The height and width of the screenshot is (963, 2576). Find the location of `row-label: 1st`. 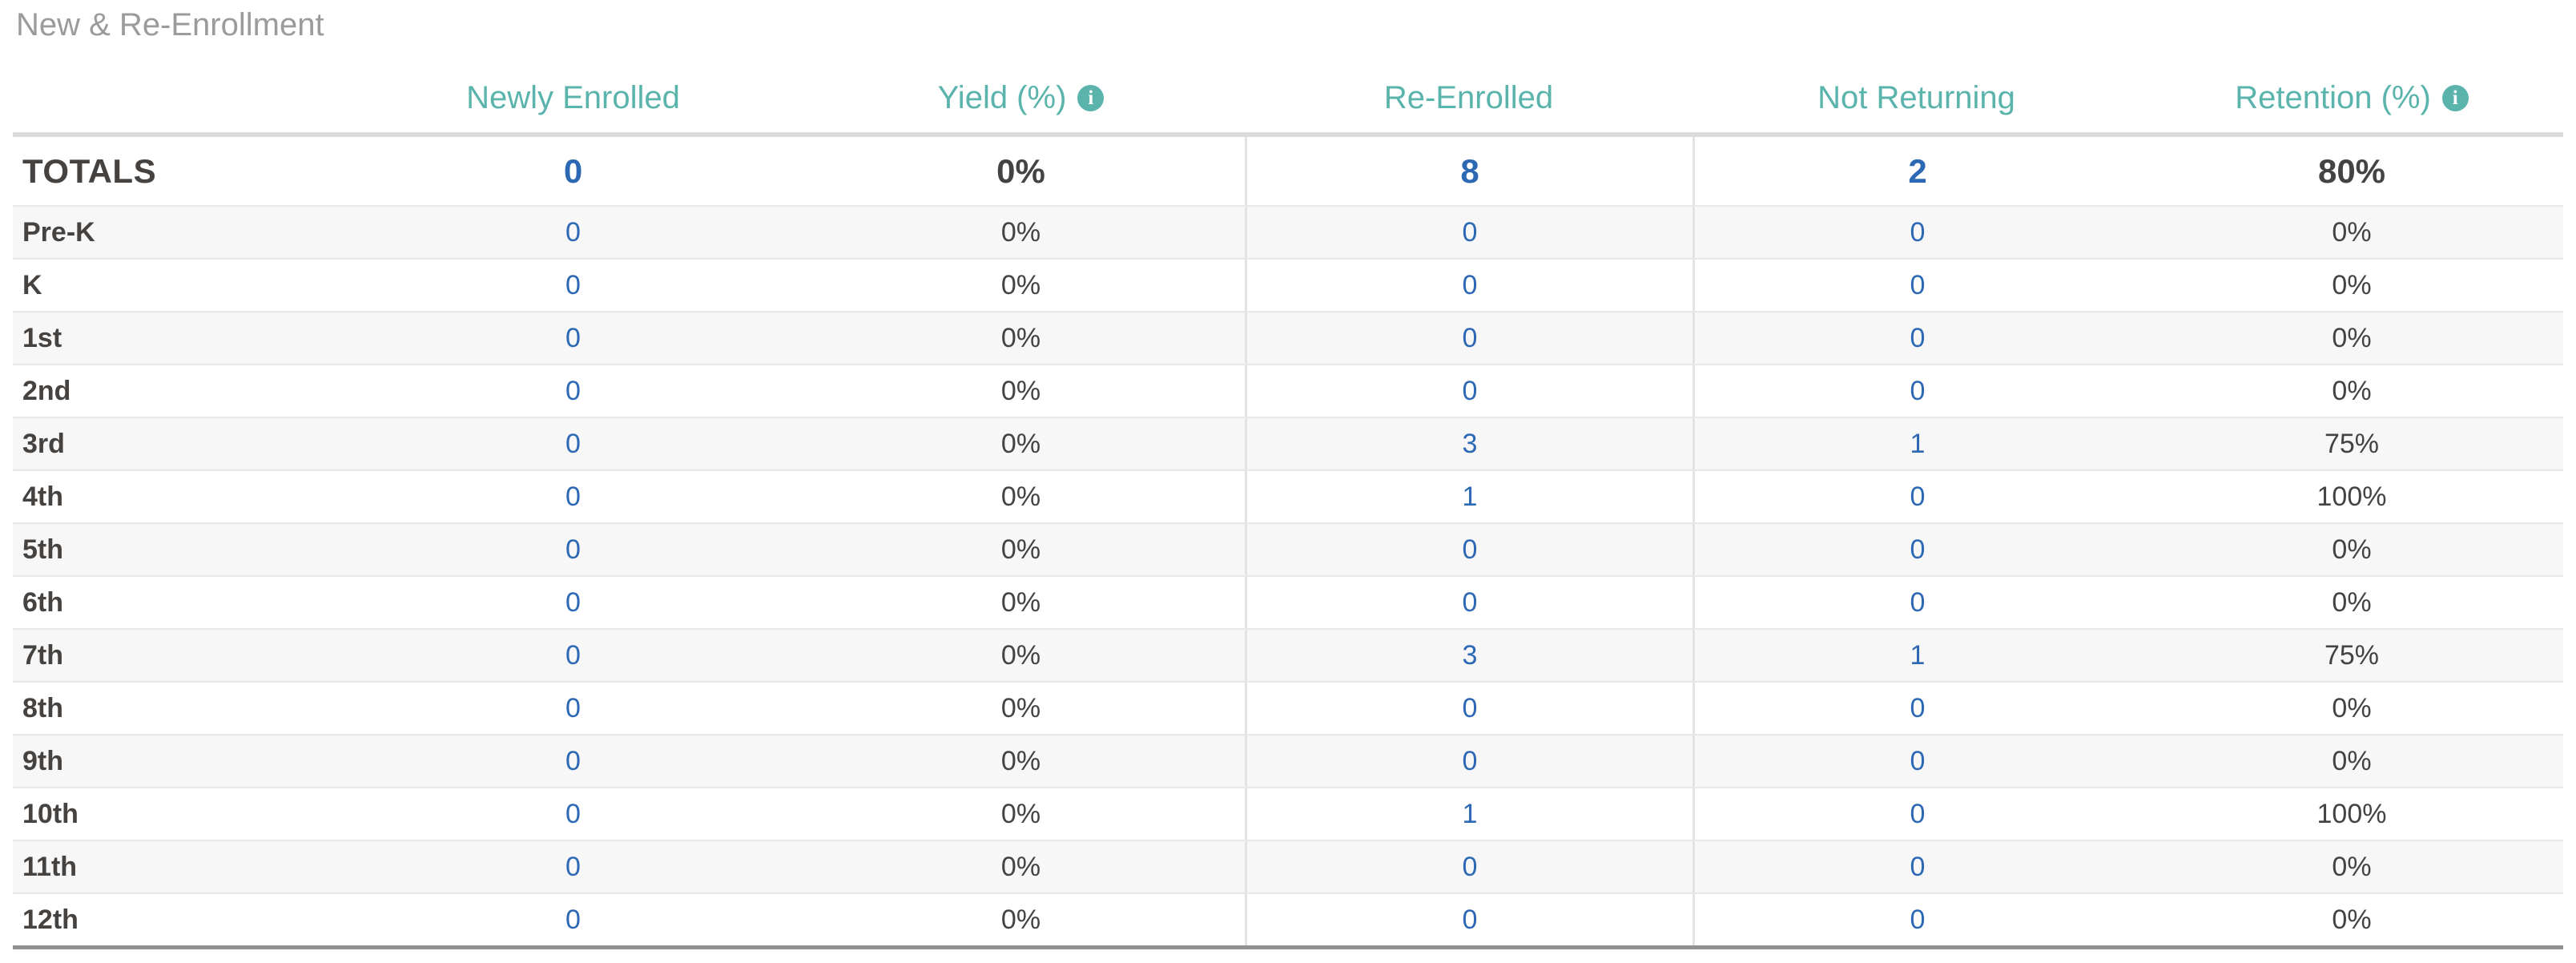

row-label: 1st is located at coordinates (42, 337).